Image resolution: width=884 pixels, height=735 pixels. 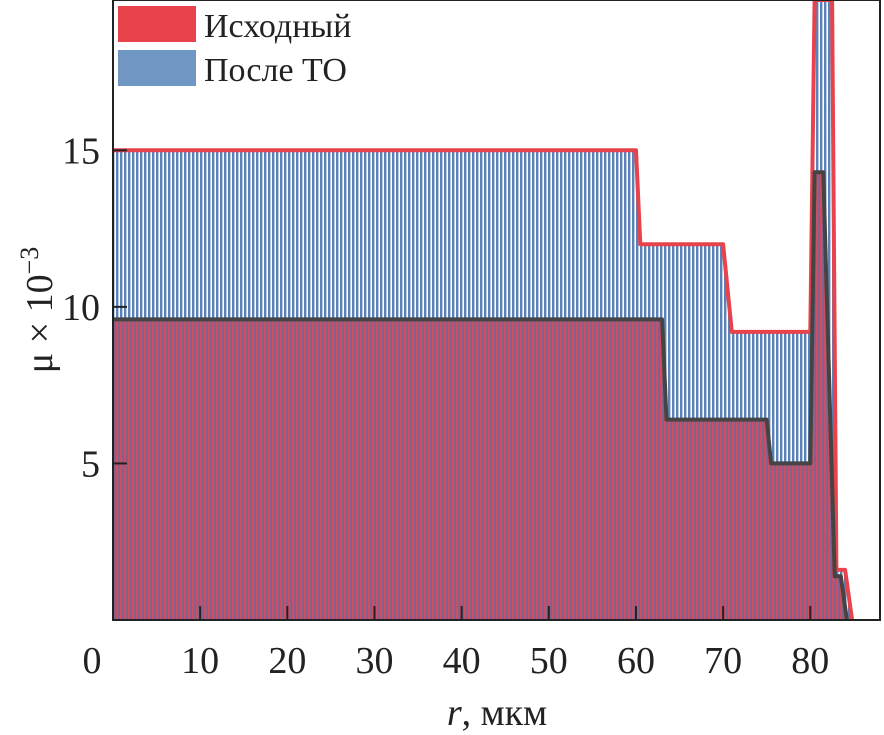 I want to click on y-tick-label: 10, so click(x=81, y=308).